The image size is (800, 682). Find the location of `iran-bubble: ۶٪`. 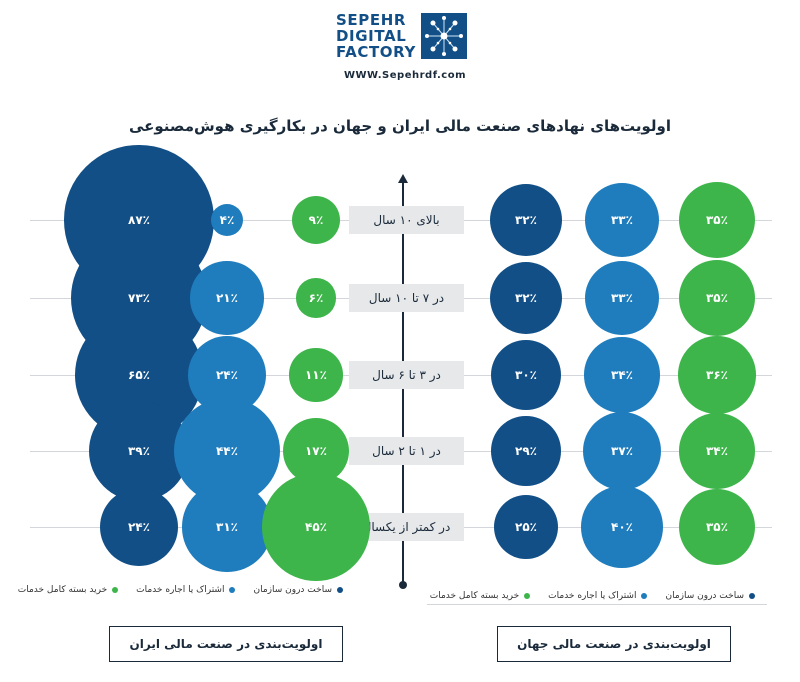

iran-bubble: ۶٪ is located at coordinates (316, 298).